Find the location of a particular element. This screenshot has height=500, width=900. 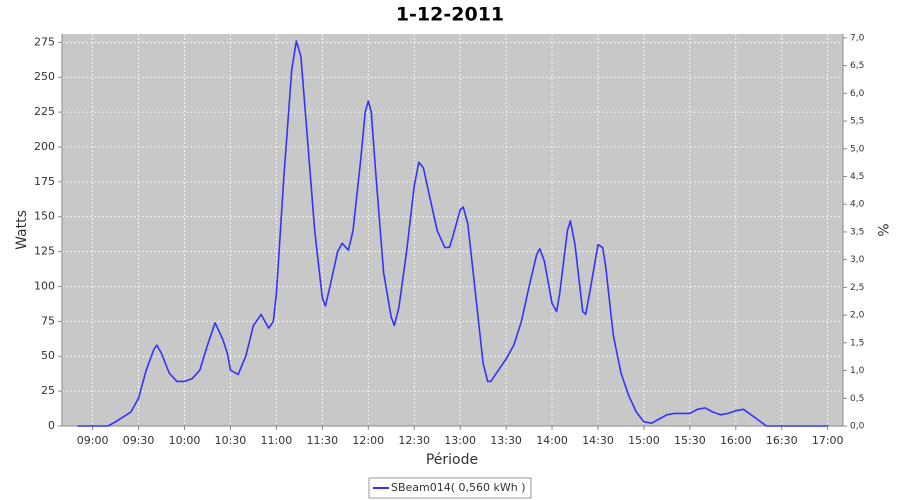

x-tick-label: 10:00 is located at coordinates (185, 440).